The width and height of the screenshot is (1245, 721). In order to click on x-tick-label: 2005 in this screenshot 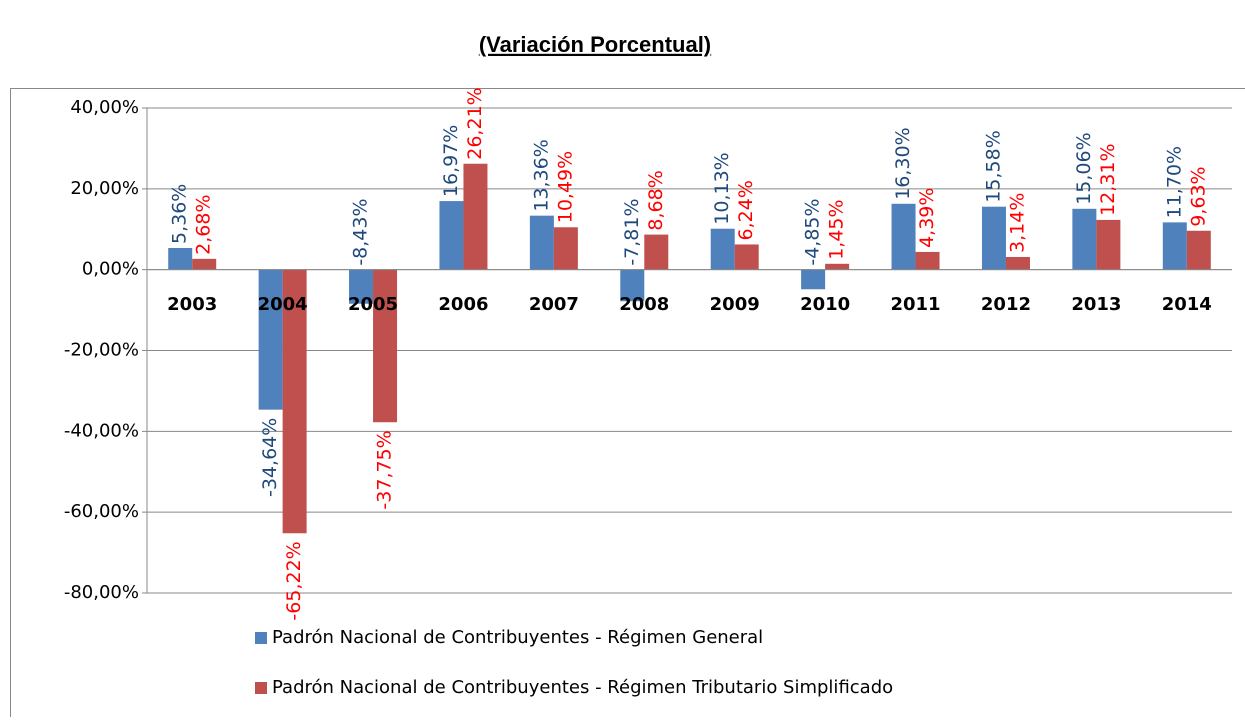, I will do `click(373, 304)`.